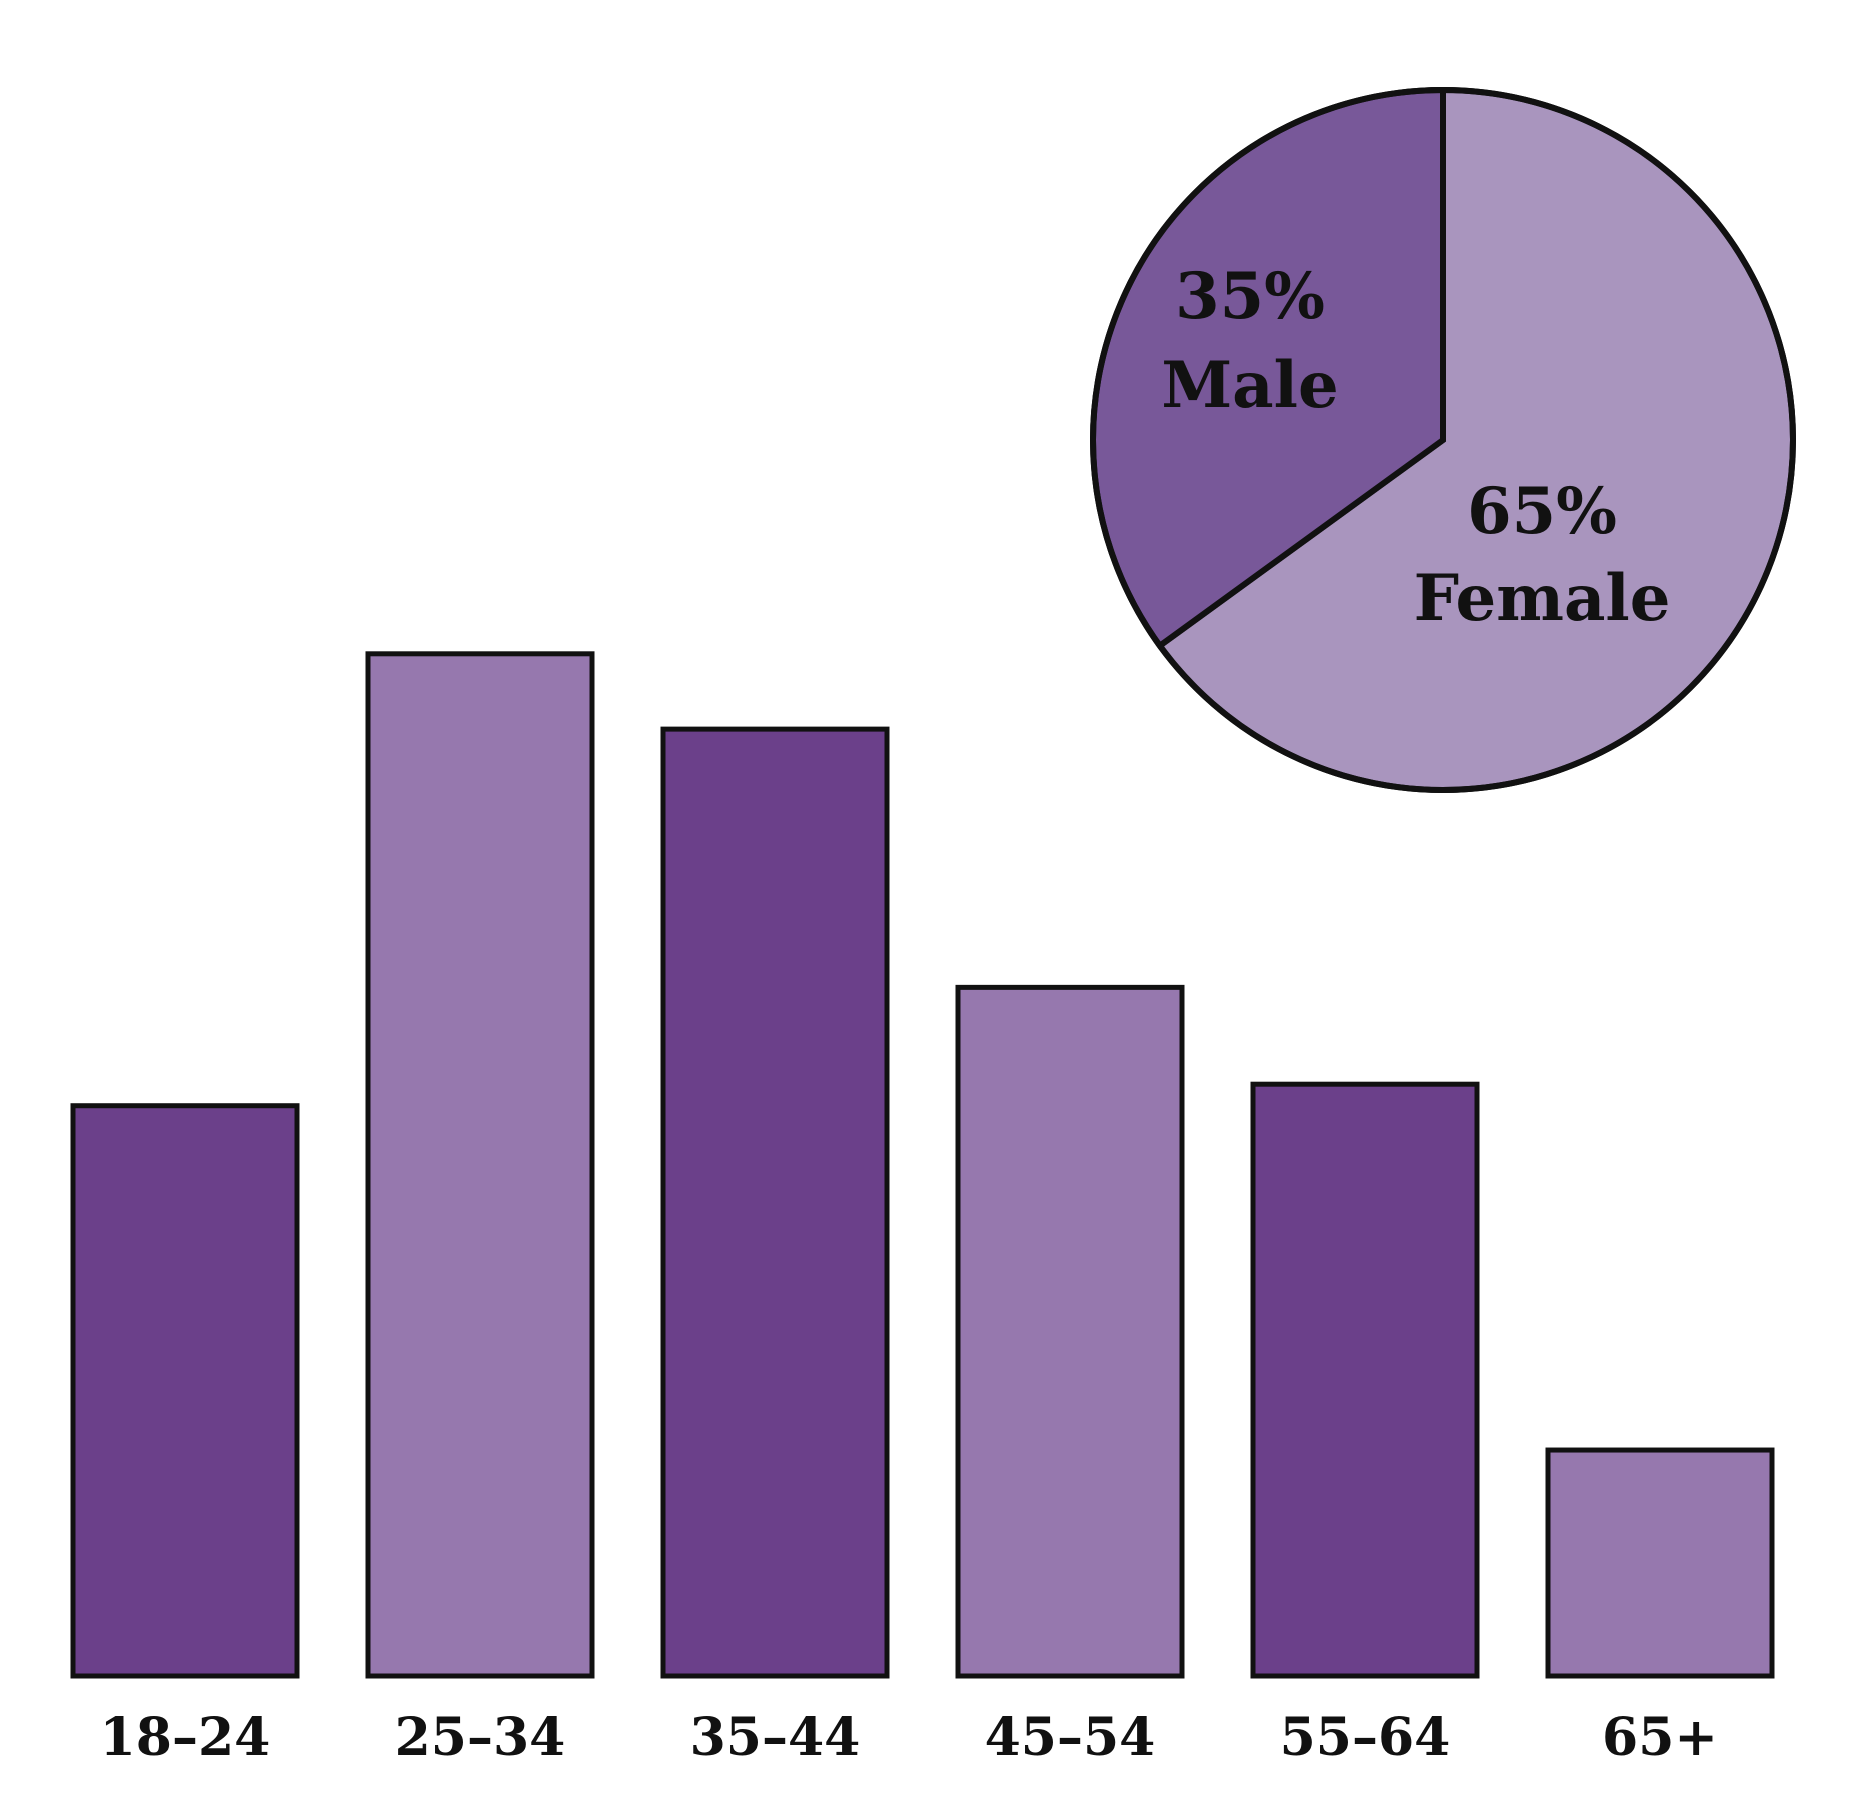 This screenshot has height=1820, width=1873. What do you see at coordinates (1250, 296) in the screenshot?
I see `pie-percent-label-male: 35%` at bounding box center [1250, 296].